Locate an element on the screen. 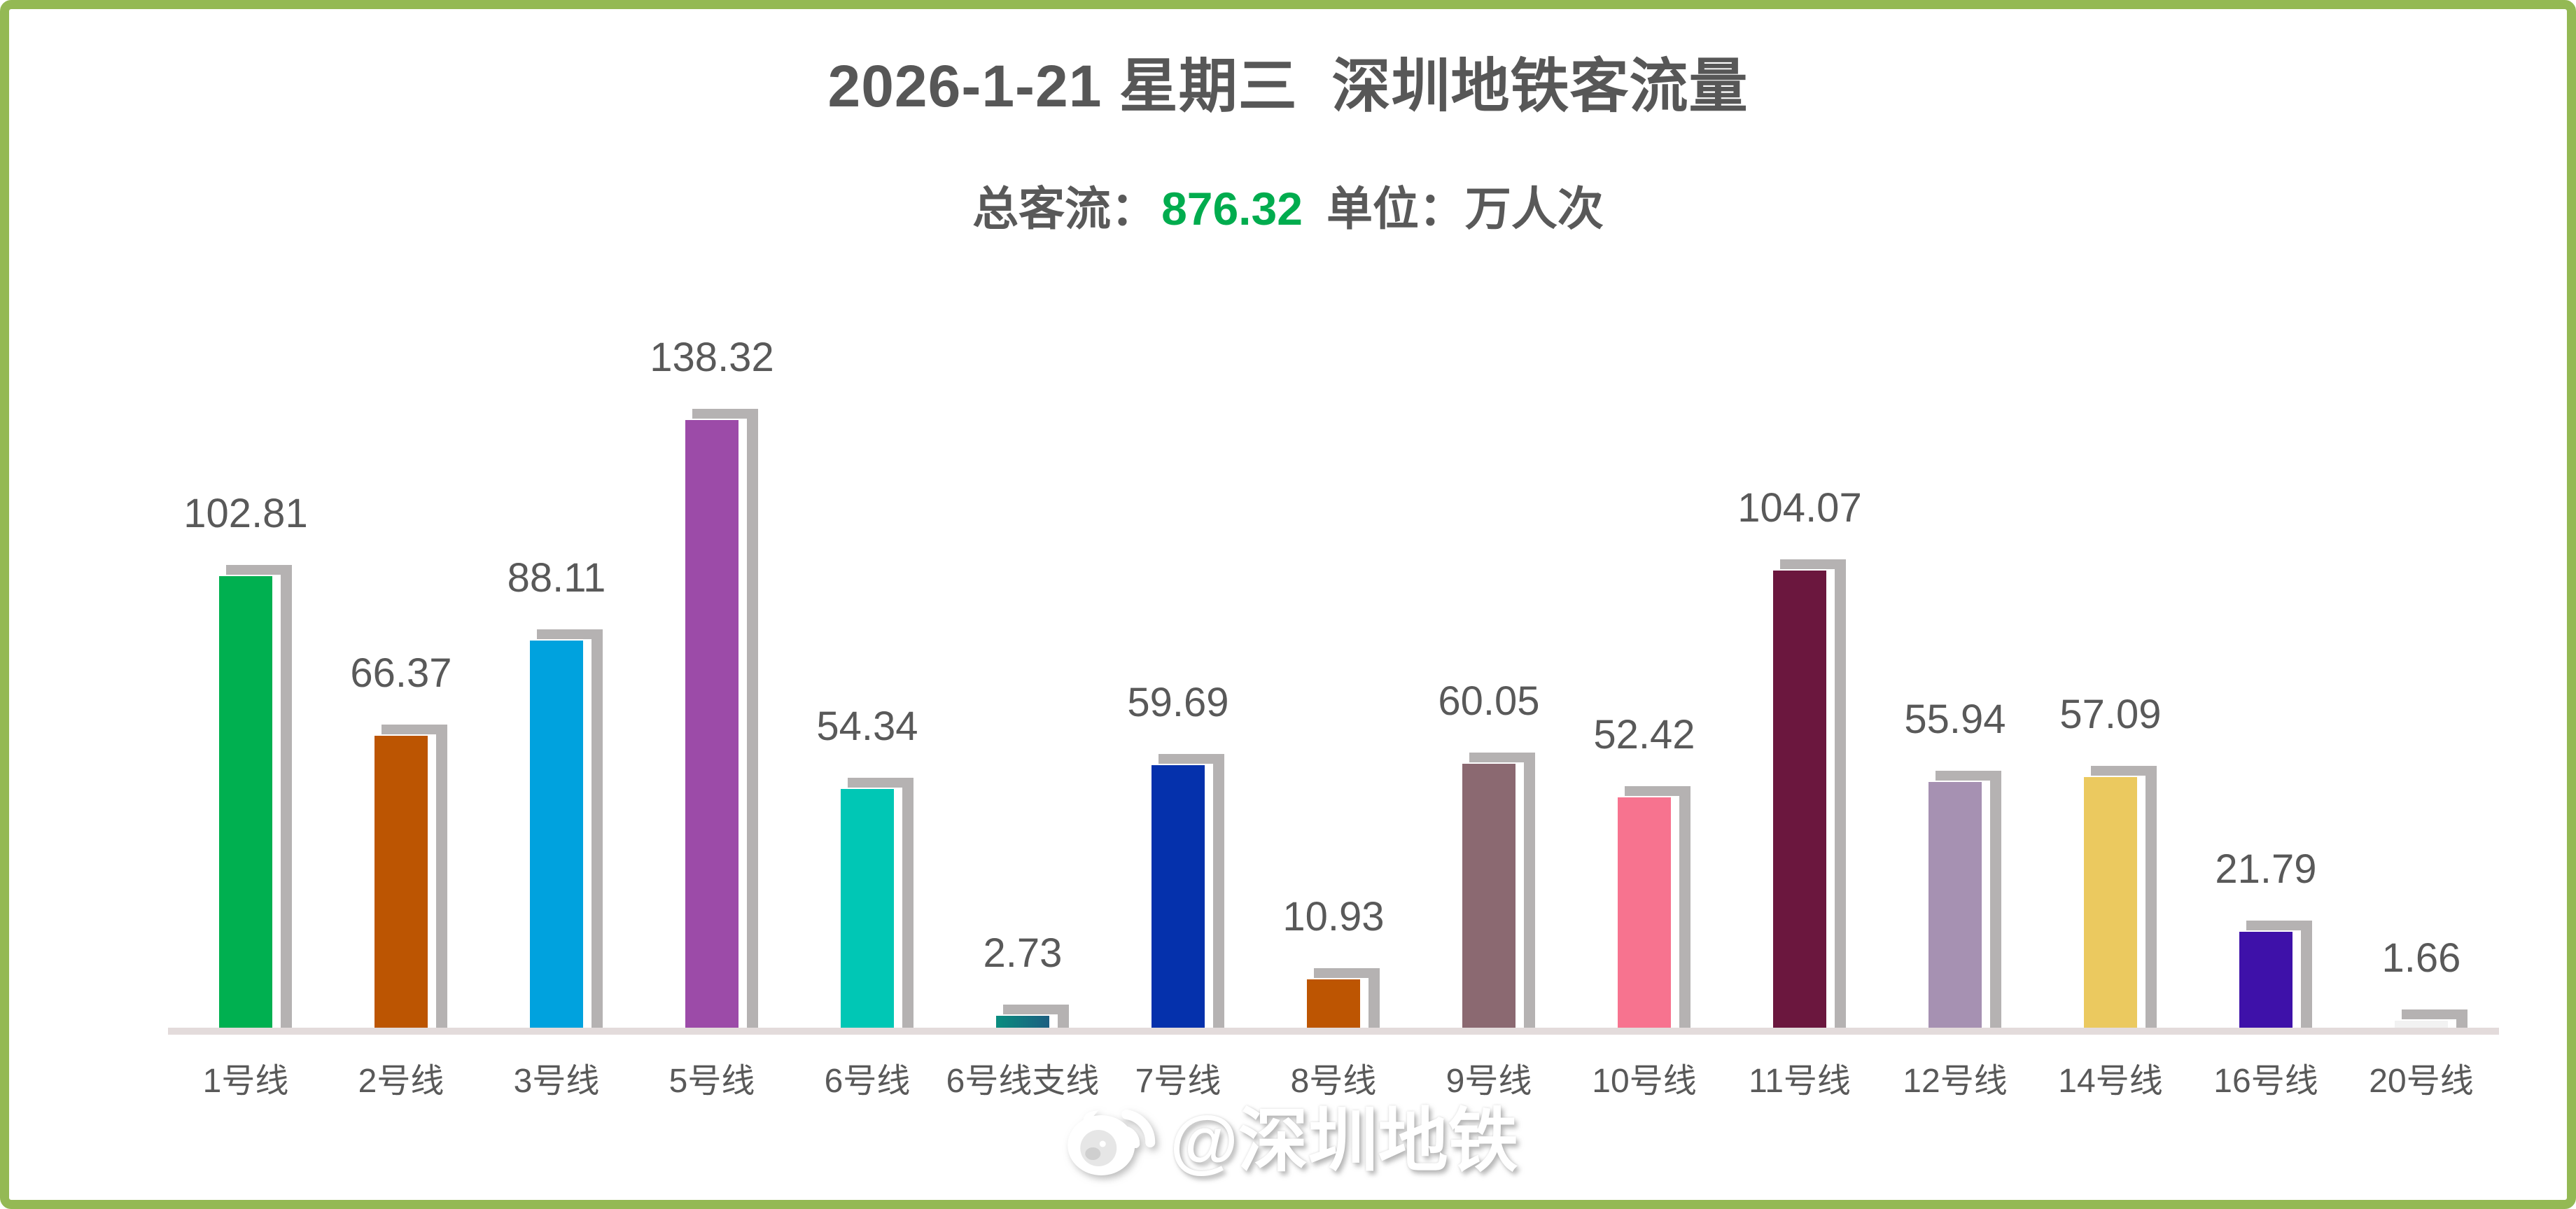 The width and height of the screenshot is (2576, 1209). bar-value-label: 57.09 is located at coordinates (2110, 714).